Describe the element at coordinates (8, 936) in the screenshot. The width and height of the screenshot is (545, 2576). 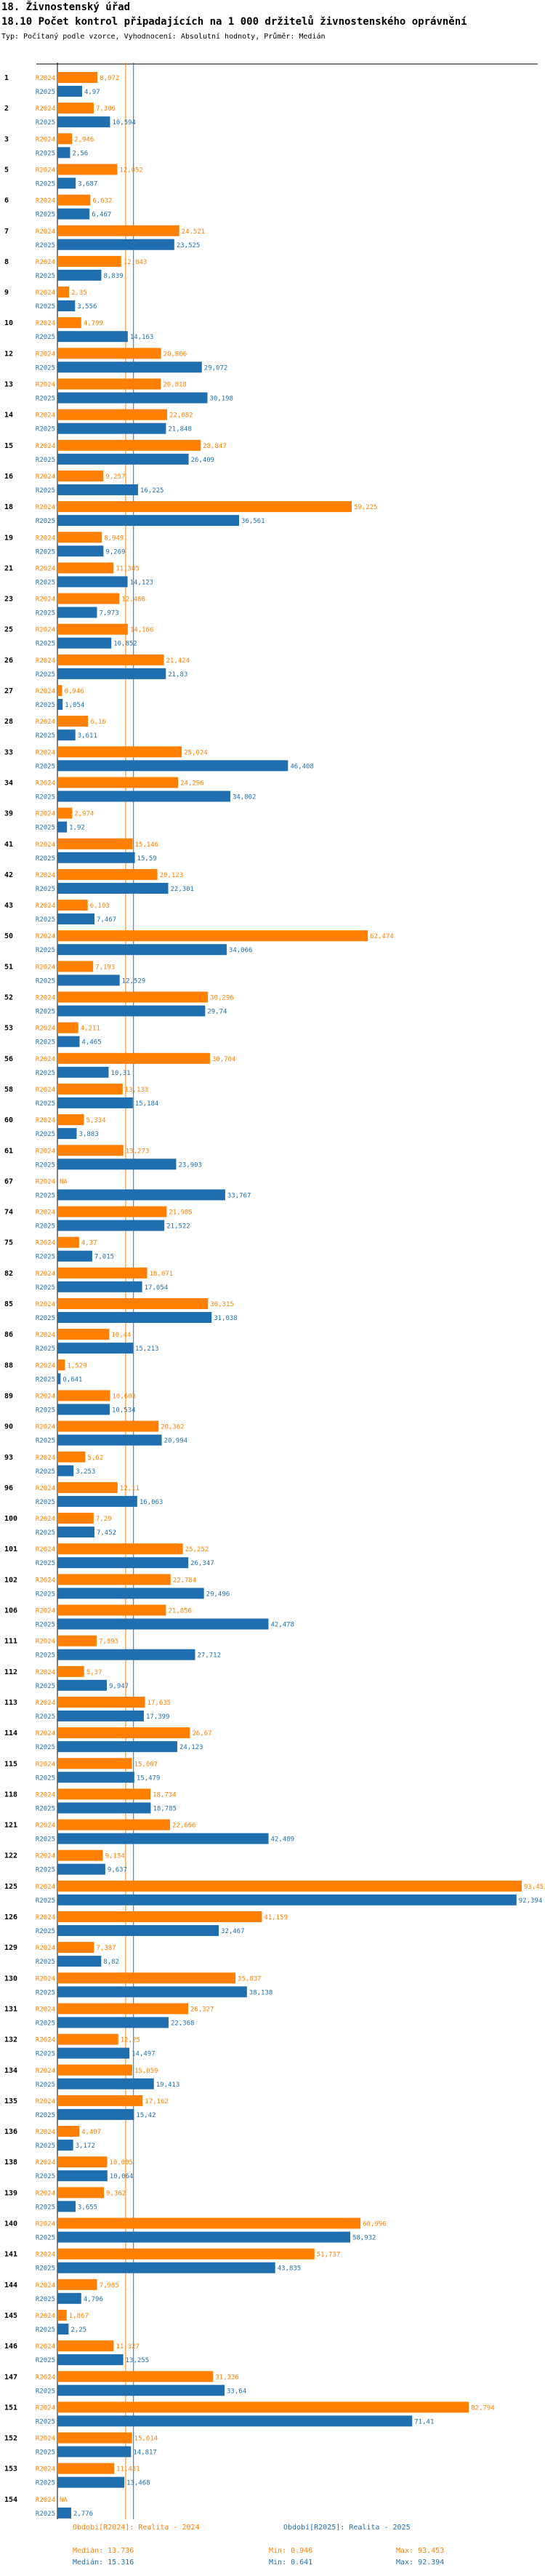
I see `category-label: 50` at that location.